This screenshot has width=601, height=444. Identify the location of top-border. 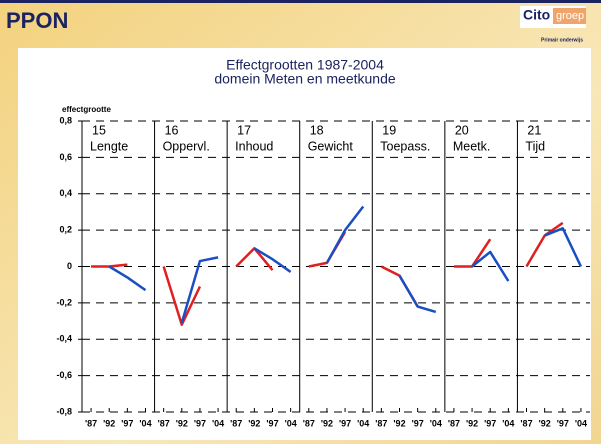
(300, 1).